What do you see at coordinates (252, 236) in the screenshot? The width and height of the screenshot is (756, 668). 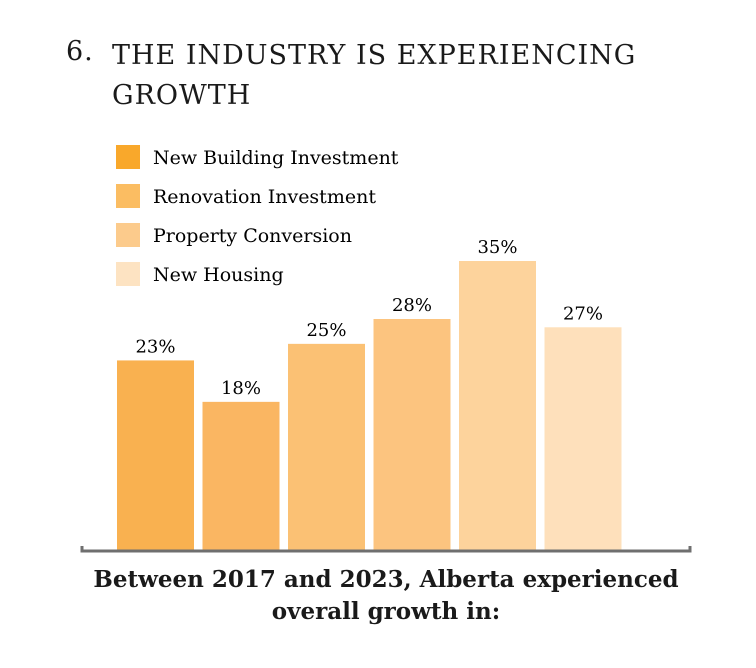 I see `legend-label: Property Conversion` at bounding box center [252, 236].